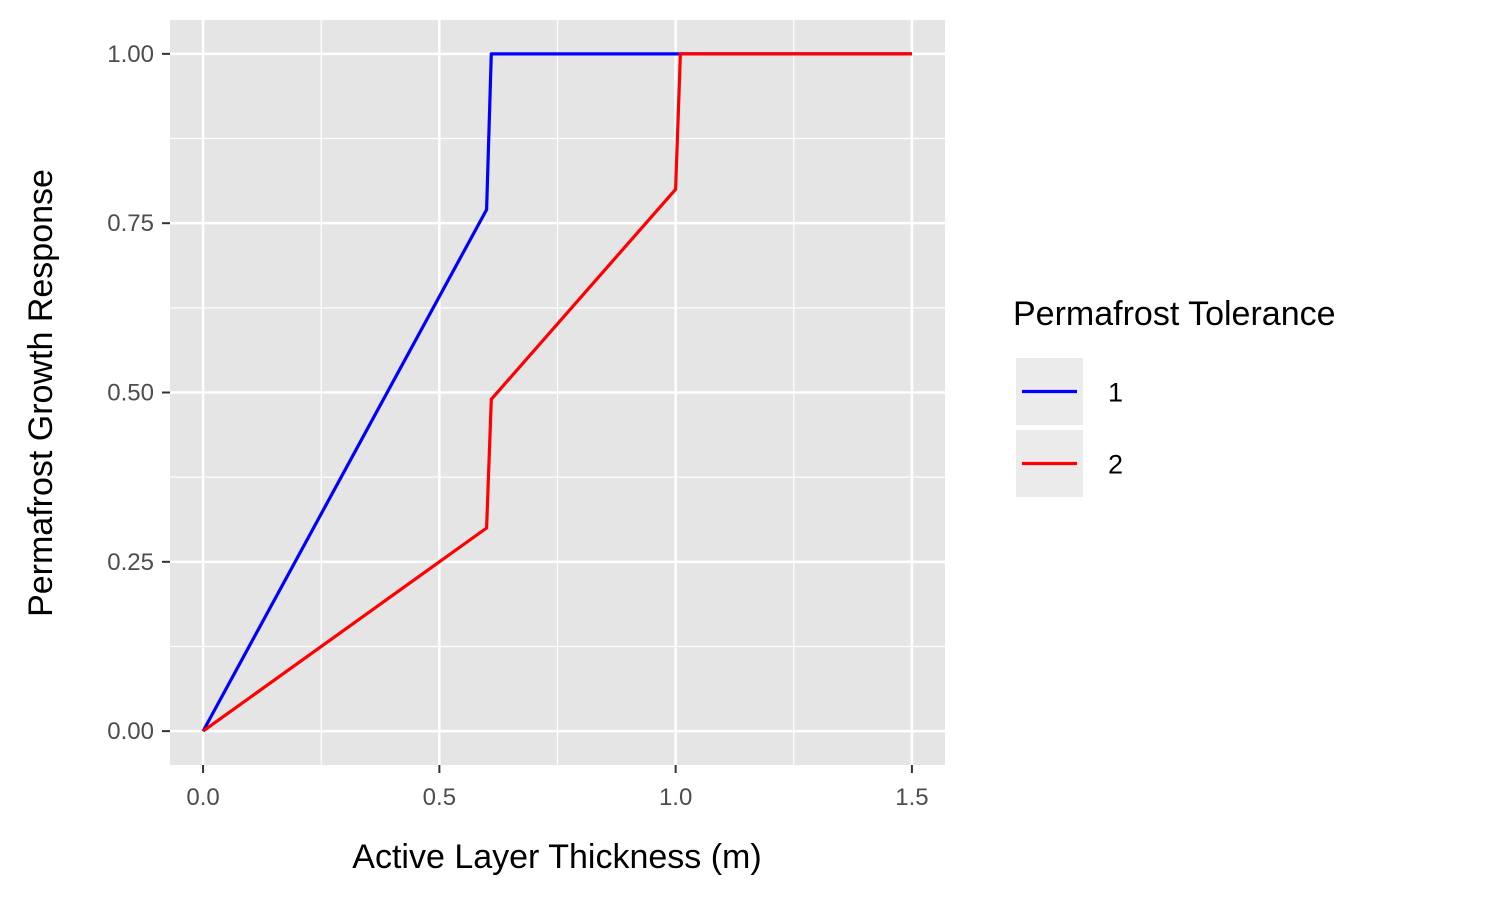  I want to click on y-axis: 0.00 0.25 0.50 0.75 1.00, so click(138, 393).